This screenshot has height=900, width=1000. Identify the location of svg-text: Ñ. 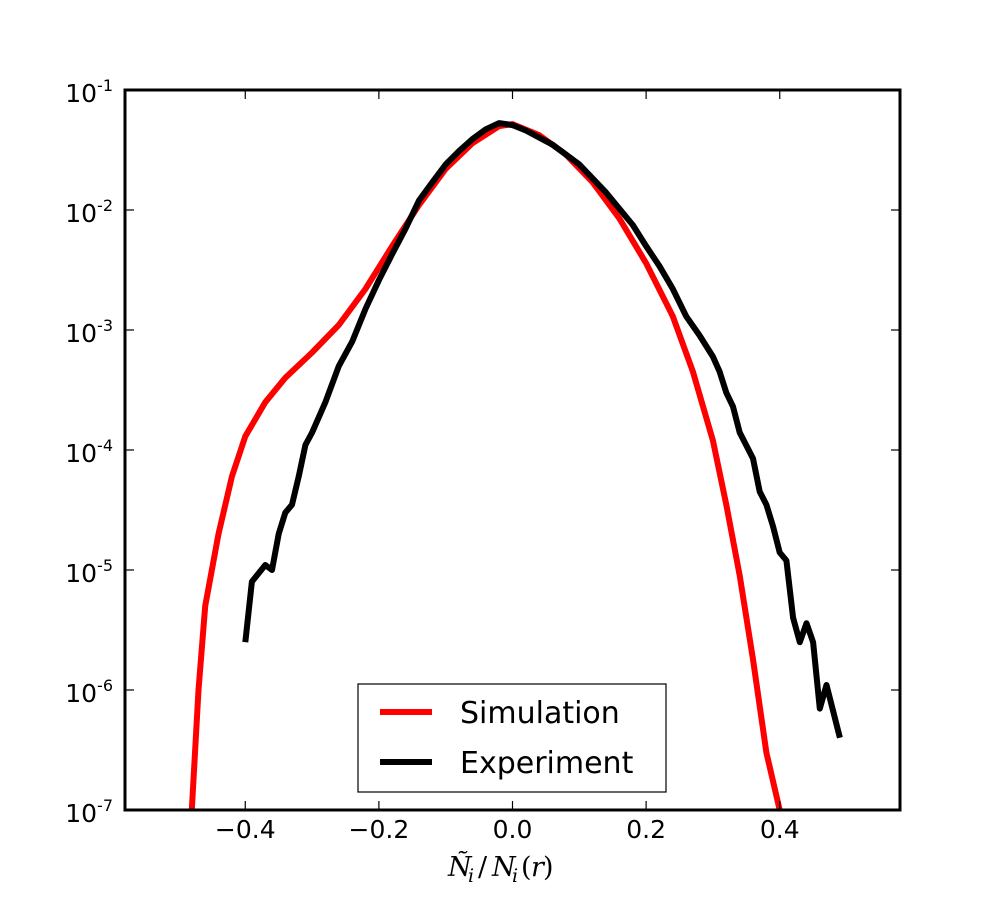
(460, 866).